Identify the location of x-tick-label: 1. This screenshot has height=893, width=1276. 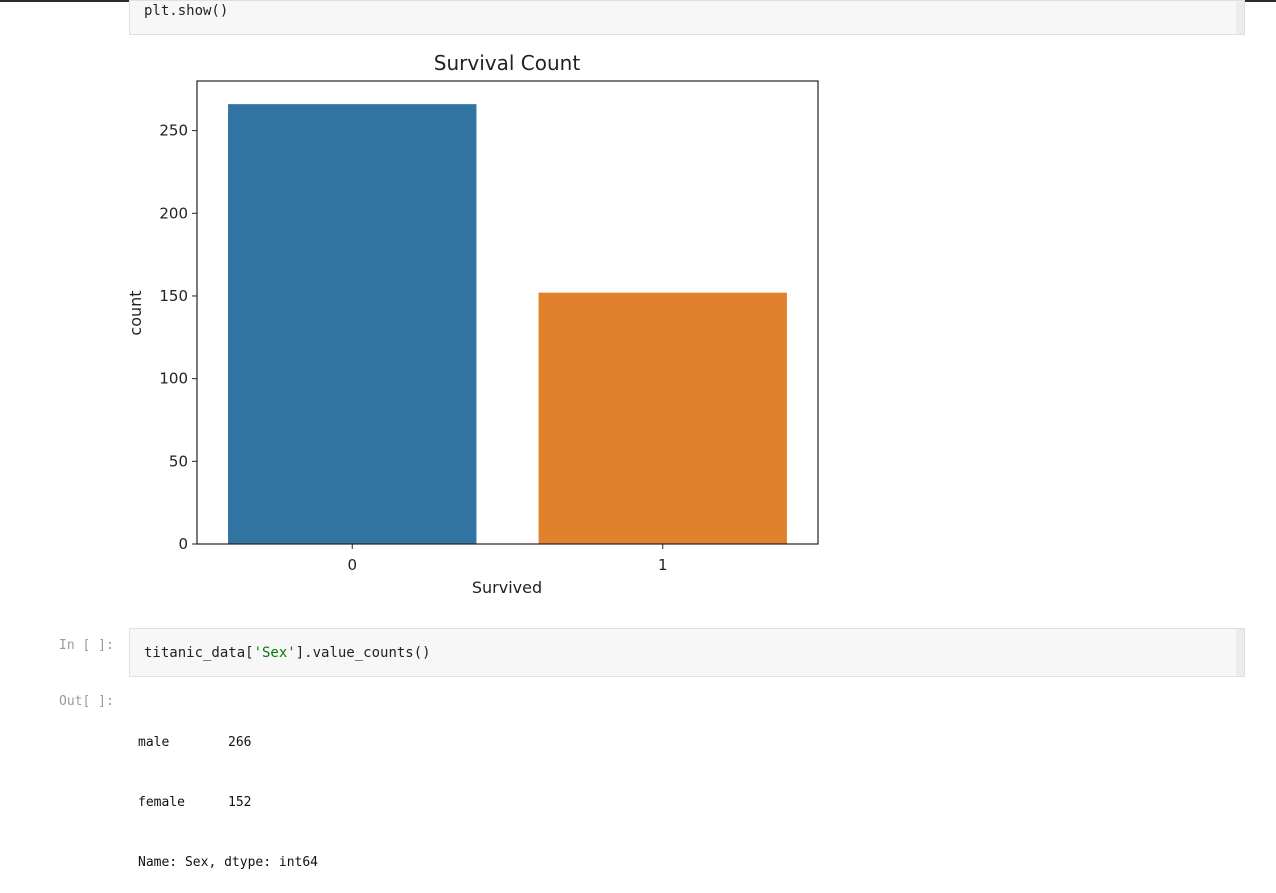
(663, 565).